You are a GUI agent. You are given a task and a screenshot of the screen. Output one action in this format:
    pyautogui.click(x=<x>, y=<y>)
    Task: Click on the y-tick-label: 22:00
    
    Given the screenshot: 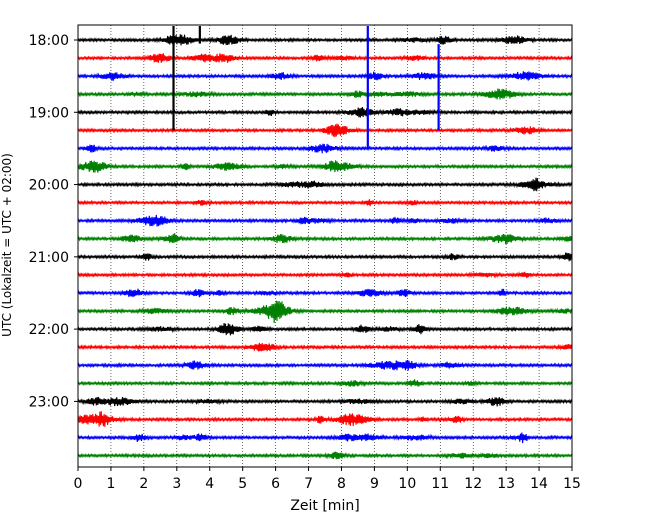 What is the action you would take?
    pyautogui.click(x=49, y=330)
    